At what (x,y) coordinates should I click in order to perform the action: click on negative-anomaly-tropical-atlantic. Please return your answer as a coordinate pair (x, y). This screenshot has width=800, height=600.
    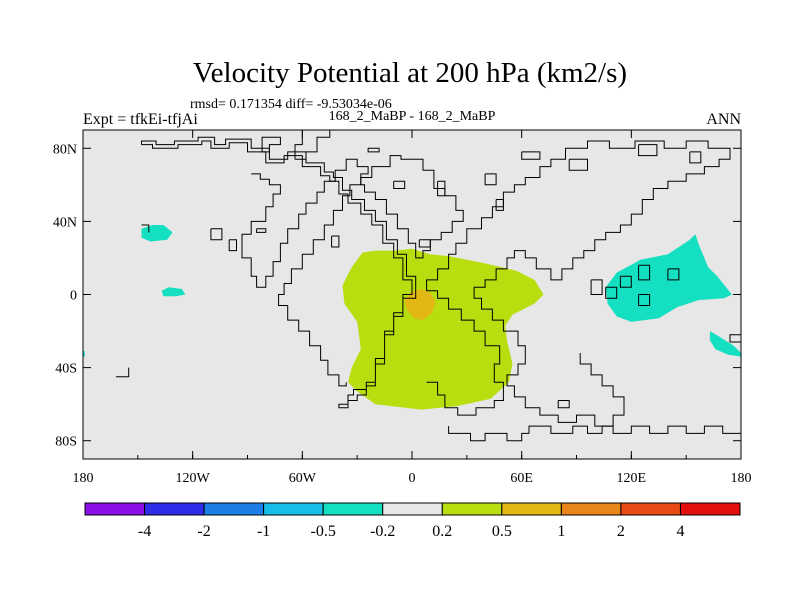
    Looking at the image, I should click on (173, 292).